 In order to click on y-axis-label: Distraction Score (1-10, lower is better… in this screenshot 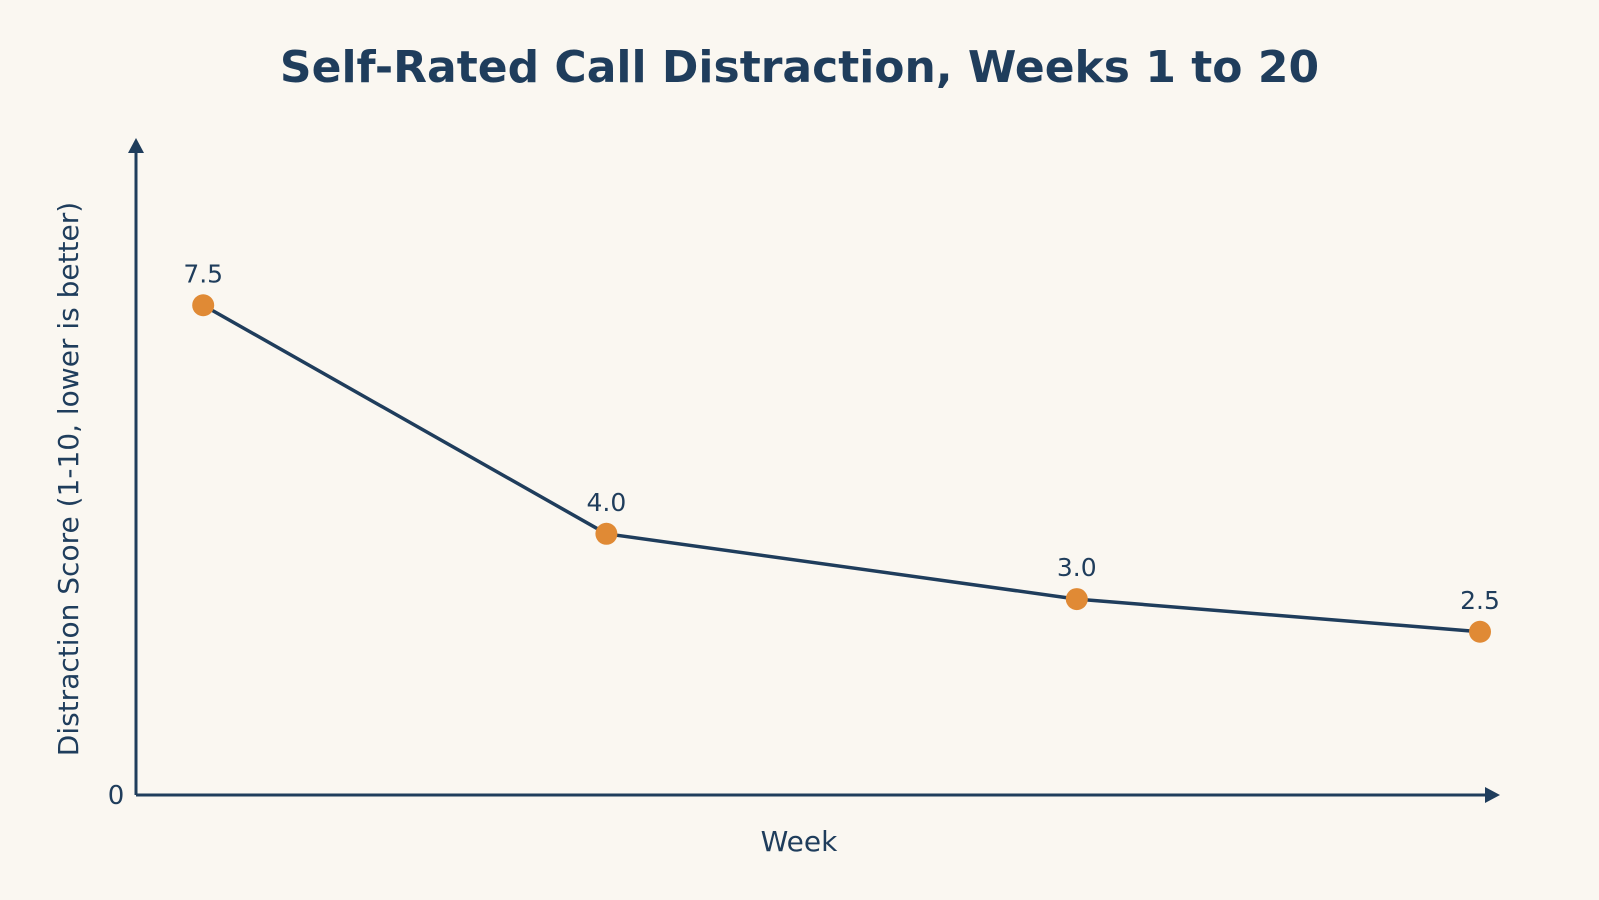, I will do `click(68, 479)`.